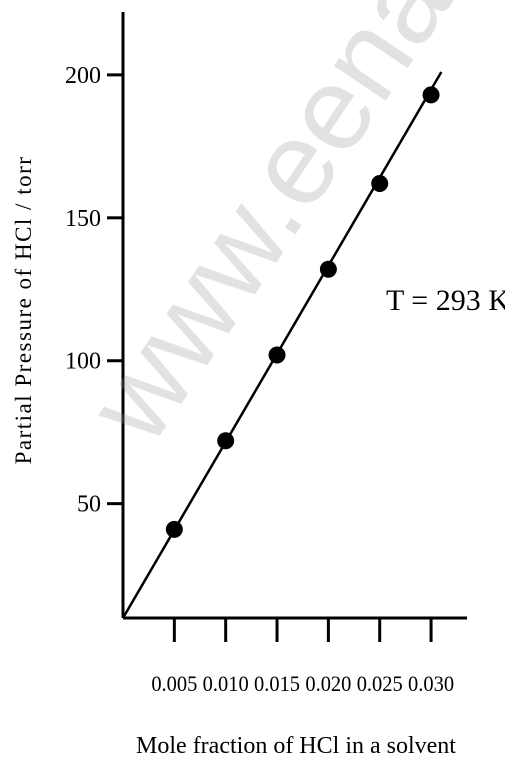 The image size is (505, 765). I want to click on x-tick-label: 0.010, so click(226, 683).